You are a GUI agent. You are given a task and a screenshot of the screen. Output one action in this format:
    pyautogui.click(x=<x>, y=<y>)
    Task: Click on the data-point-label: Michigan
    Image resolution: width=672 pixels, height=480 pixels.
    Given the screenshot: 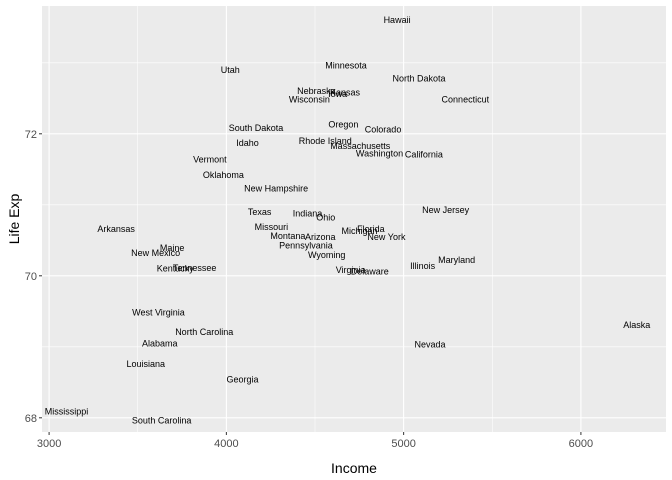 What is the action you would take?
    pyautogui.click(x=359, y=231)
    